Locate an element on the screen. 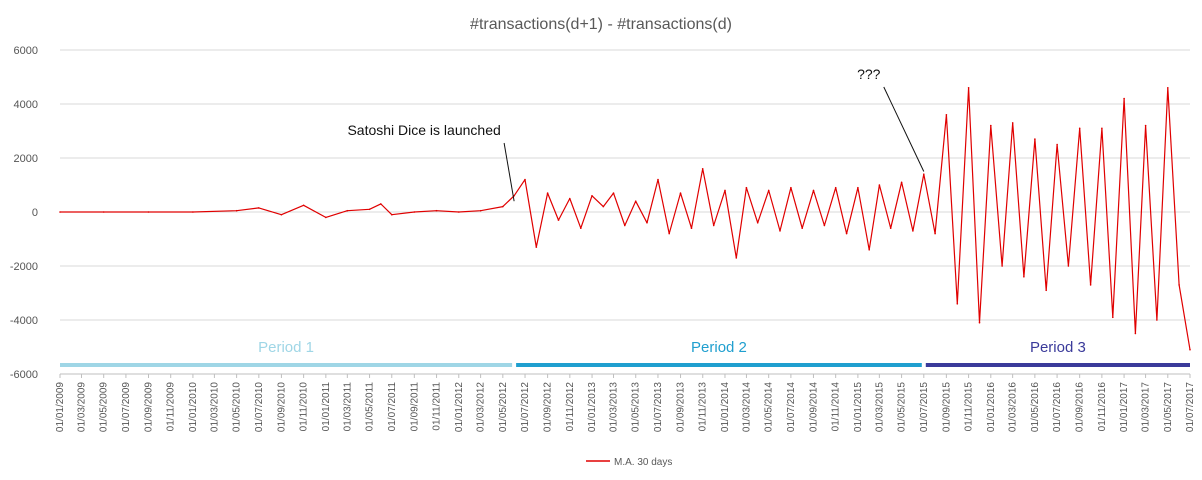 The width and height of the screenshot is (1202, 480). x-tick-label: 01/09/2009 is located at coordinates (148, 407).